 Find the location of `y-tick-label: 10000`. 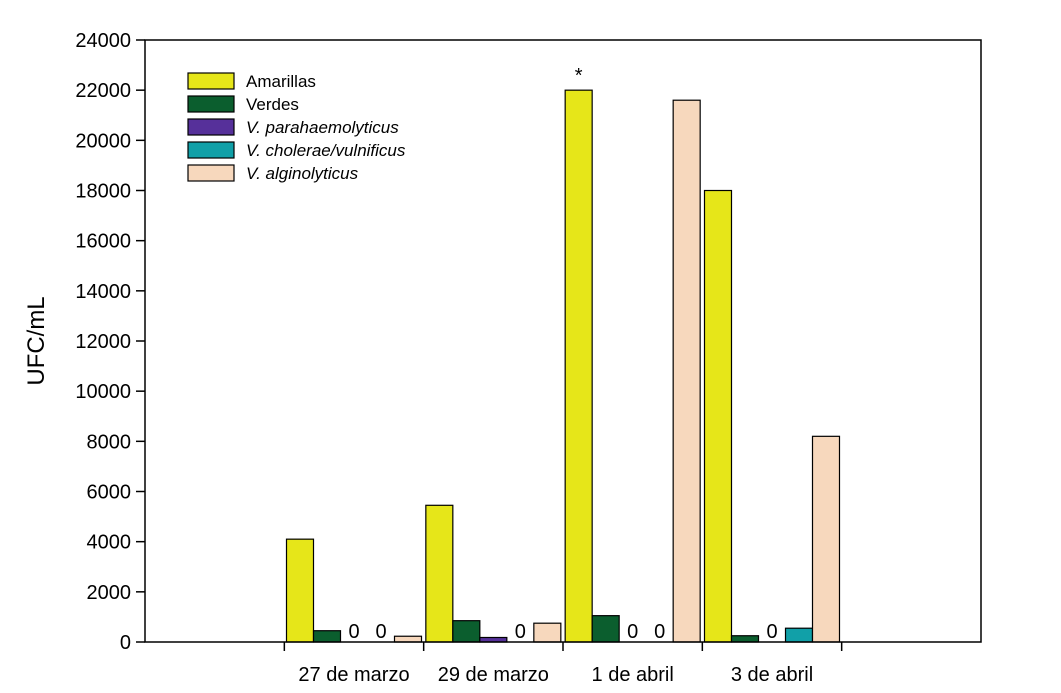

y-tick-label: 10000 is located at coordinates (103, 392).